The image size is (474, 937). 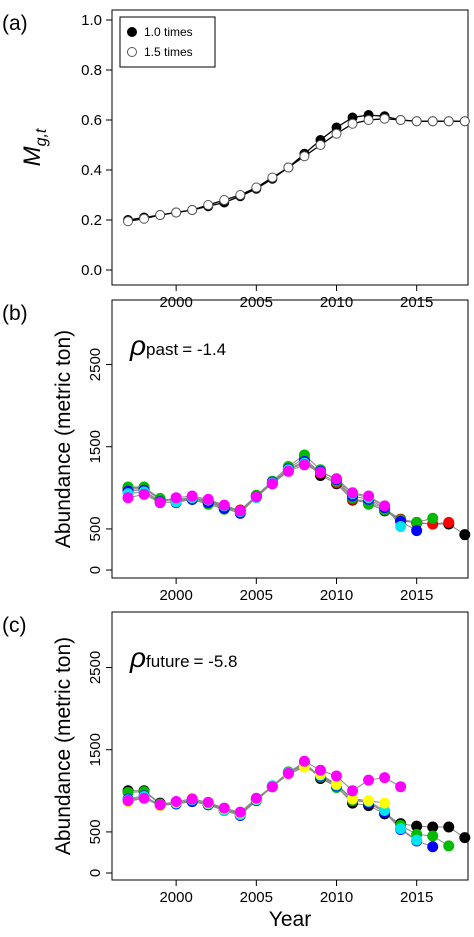 I want to click on y-axis-label: Abundance (metric ton), so click(x=63, y=746).